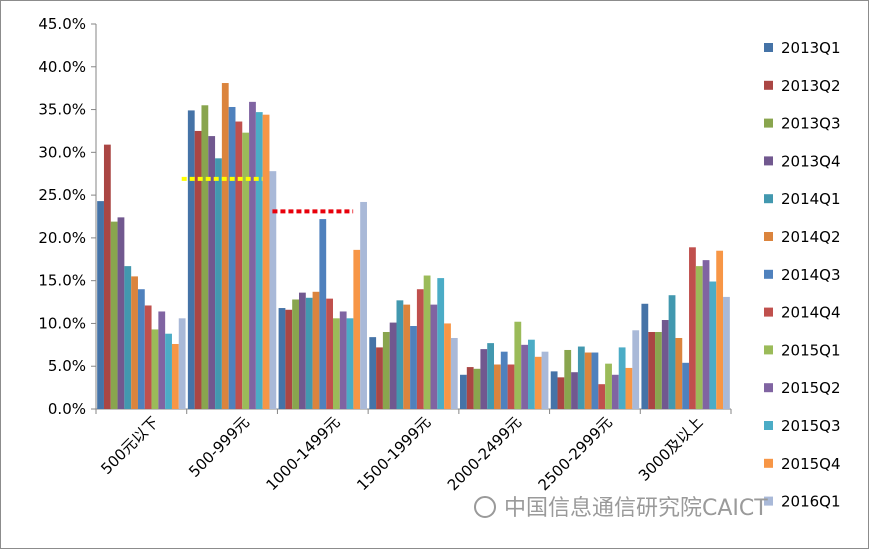 The height and width of the screenshot is (552, 869). Describe the element at coordinates (485, 507) in the screenshot. I see `wechat-icon` at that location.